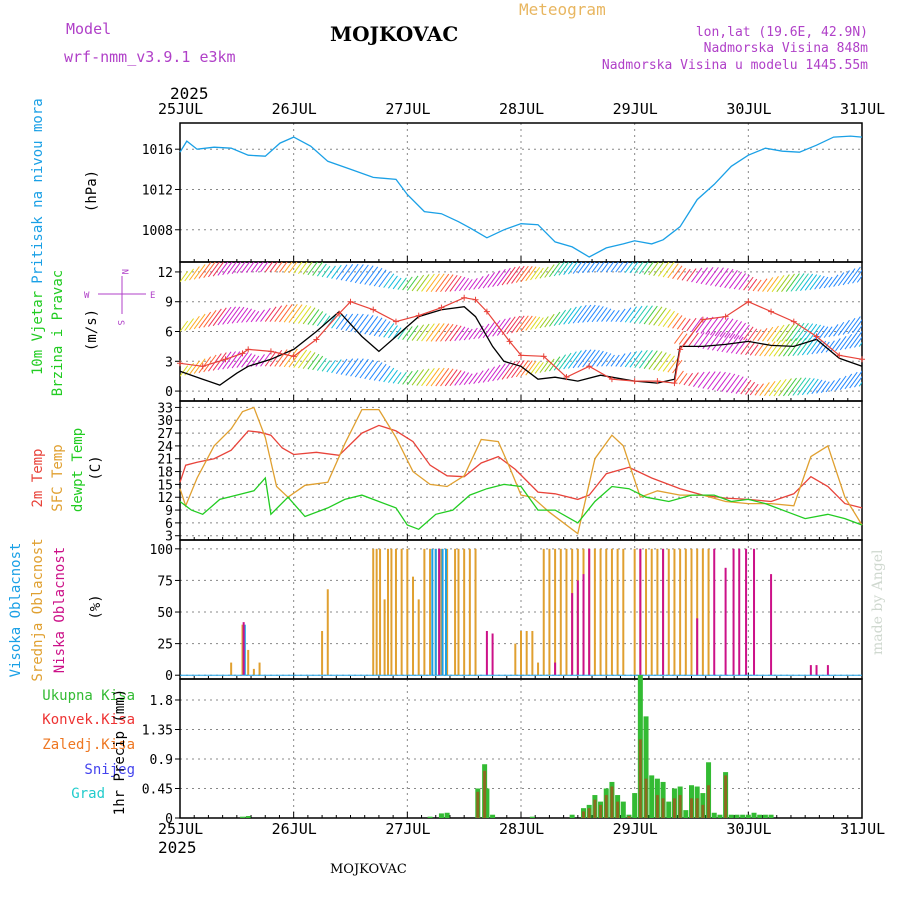  Describe the element at coordinates (486, 653) in the screenshot. I see `cloud-bar-low` at that location.